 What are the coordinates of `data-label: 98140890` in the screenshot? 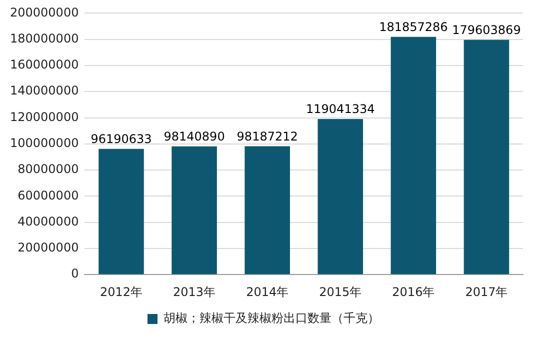 It's located at (194, 136).